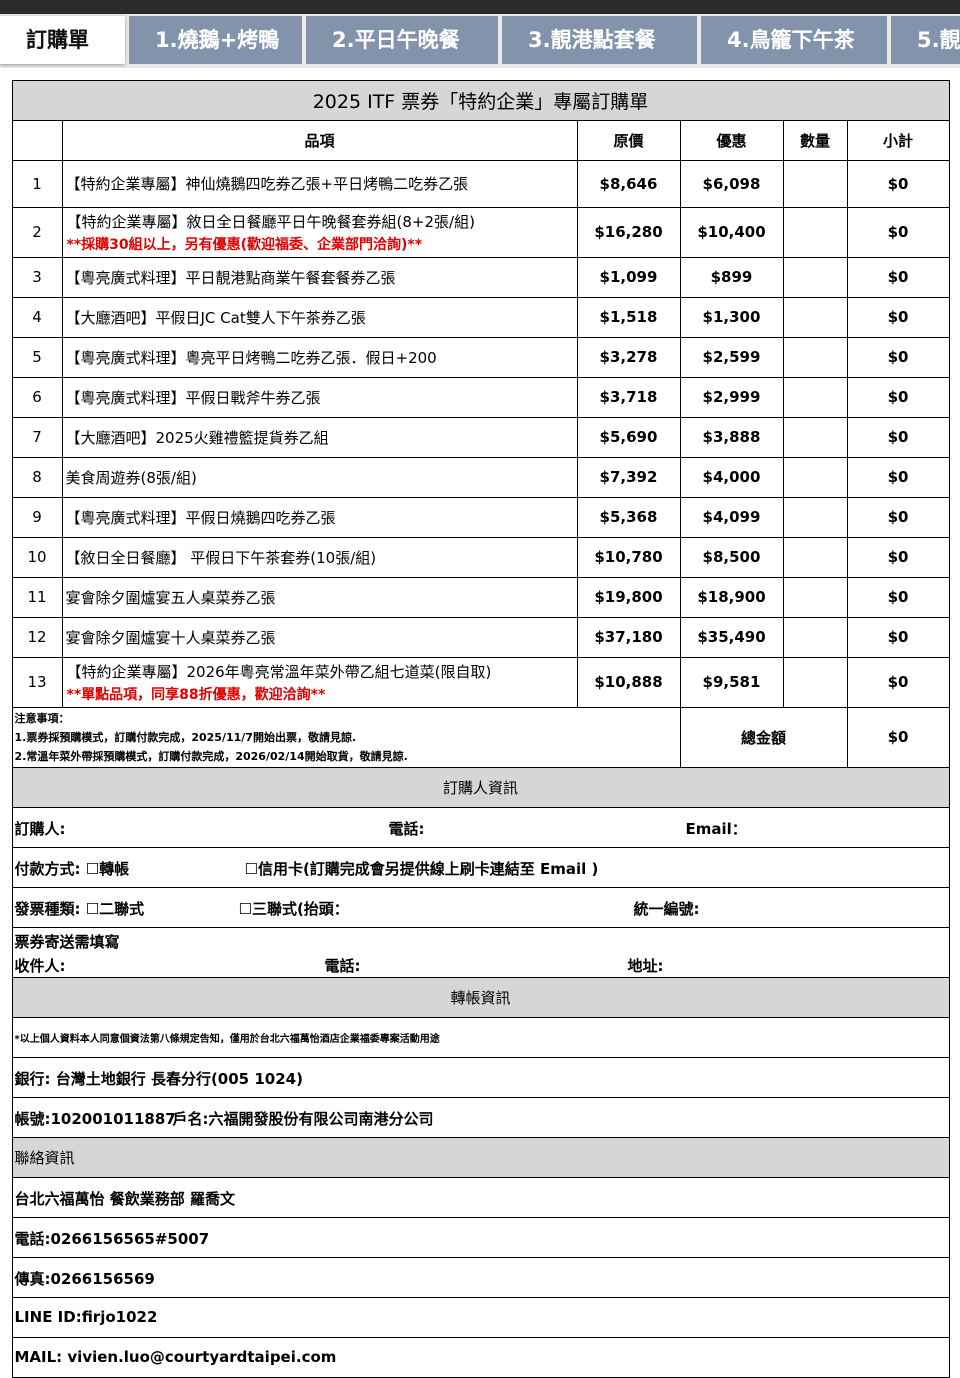  Describe the element at coordinates (37, 140) in the screenshot. I see `header-blank` at that location.